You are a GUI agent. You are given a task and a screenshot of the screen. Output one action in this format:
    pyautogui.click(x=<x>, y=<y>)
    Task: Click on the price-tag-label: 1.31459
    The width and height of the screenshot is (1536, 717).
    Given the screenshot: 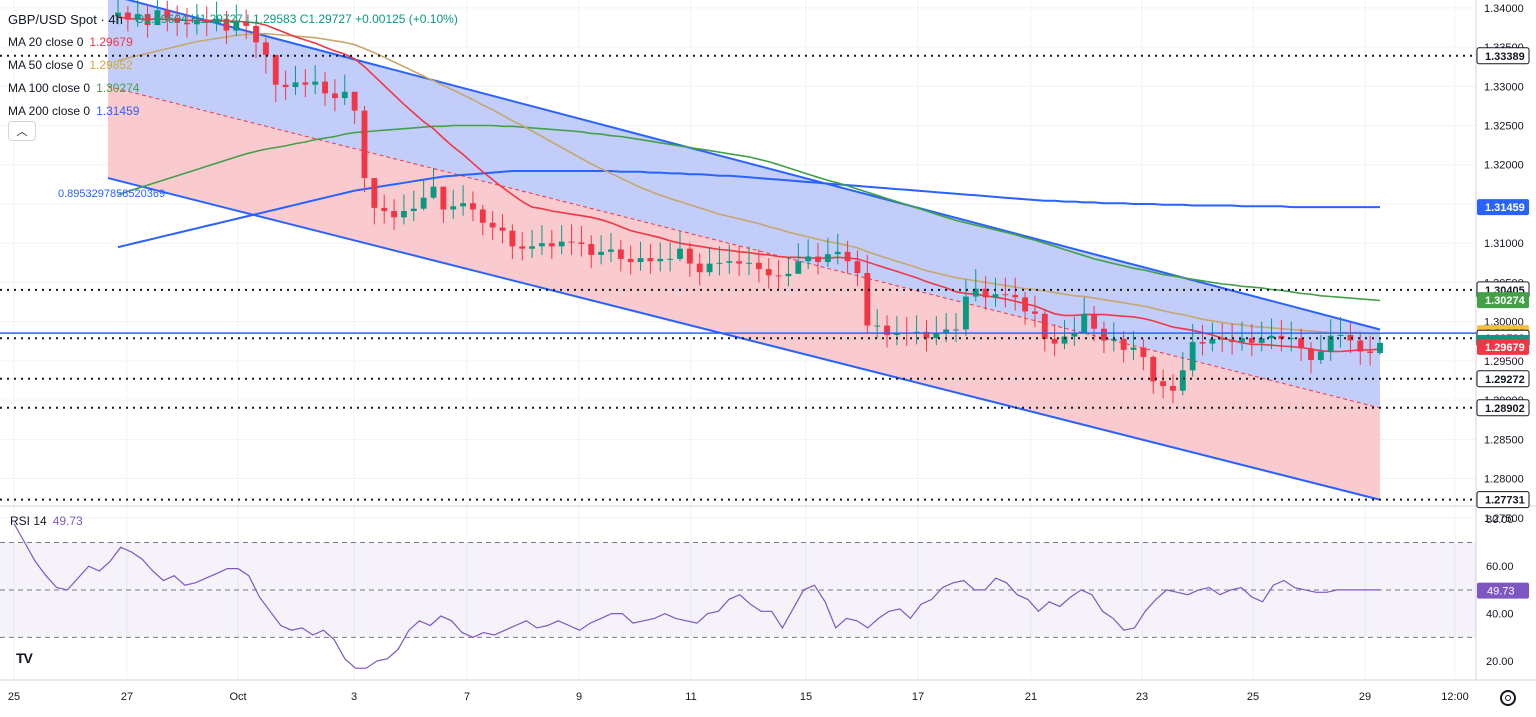 What is the action you would take?
    pyautogui.click(x=1505, y=208)
    